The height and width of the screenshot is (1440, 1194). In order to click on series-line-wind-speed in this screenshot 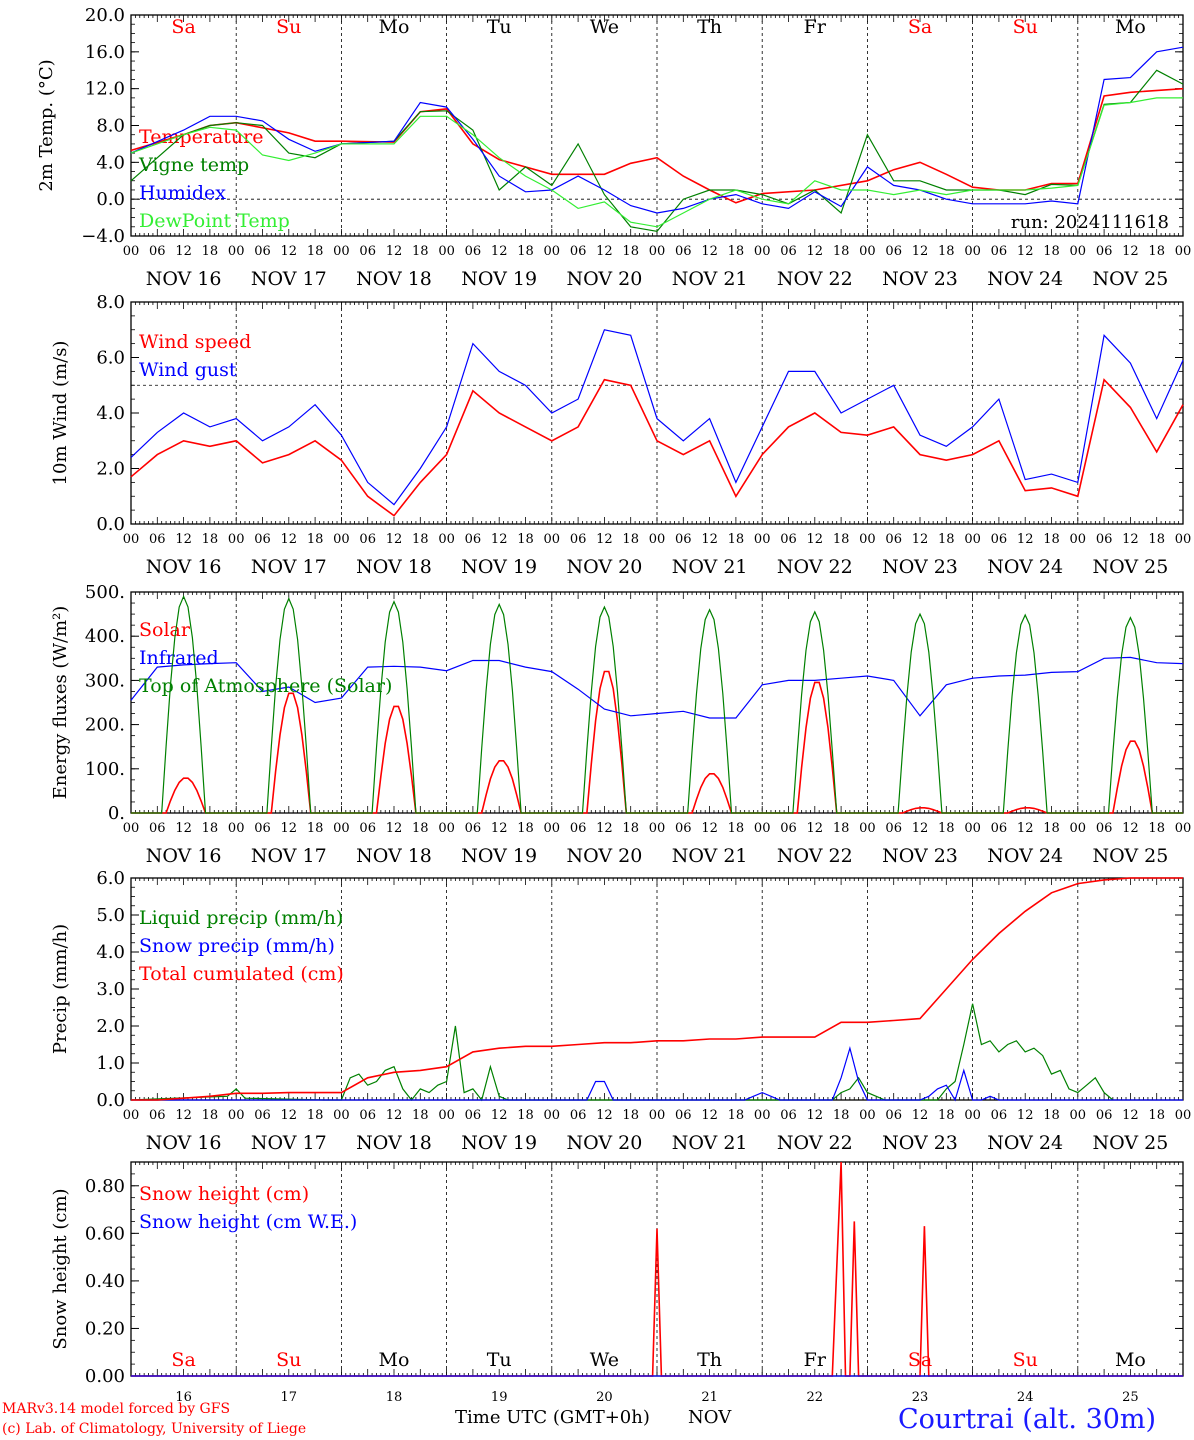, I will do `click(657, 447)`.